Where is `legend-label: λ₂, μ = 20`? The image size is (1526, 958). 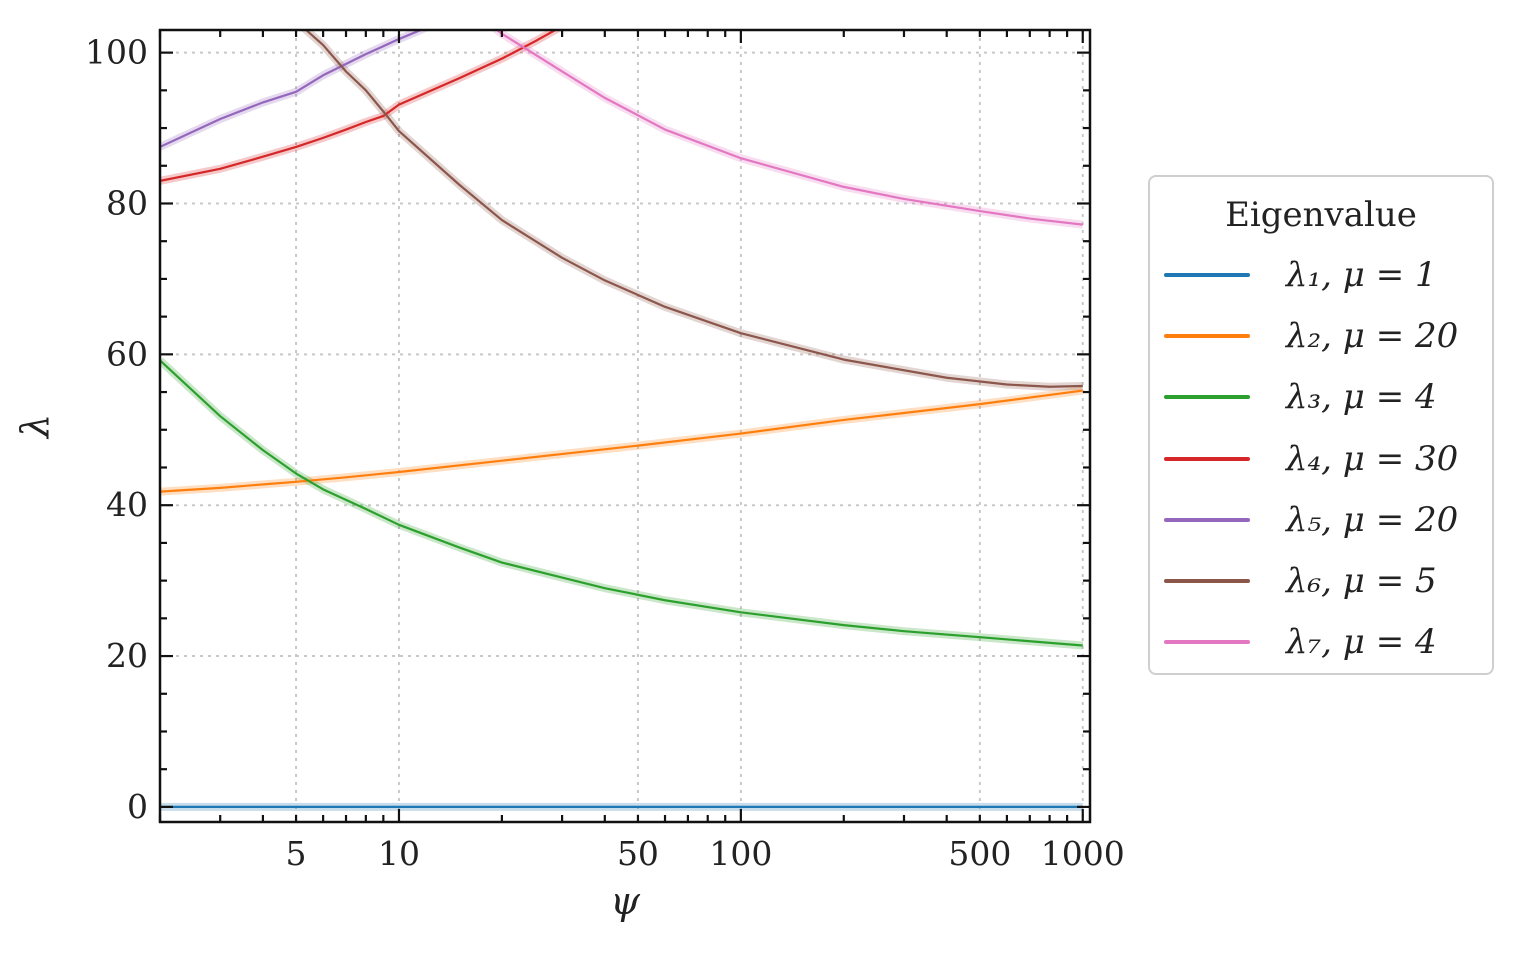
legend-label: λ₂, μ = 20 is located at coordinates (1372, 336).